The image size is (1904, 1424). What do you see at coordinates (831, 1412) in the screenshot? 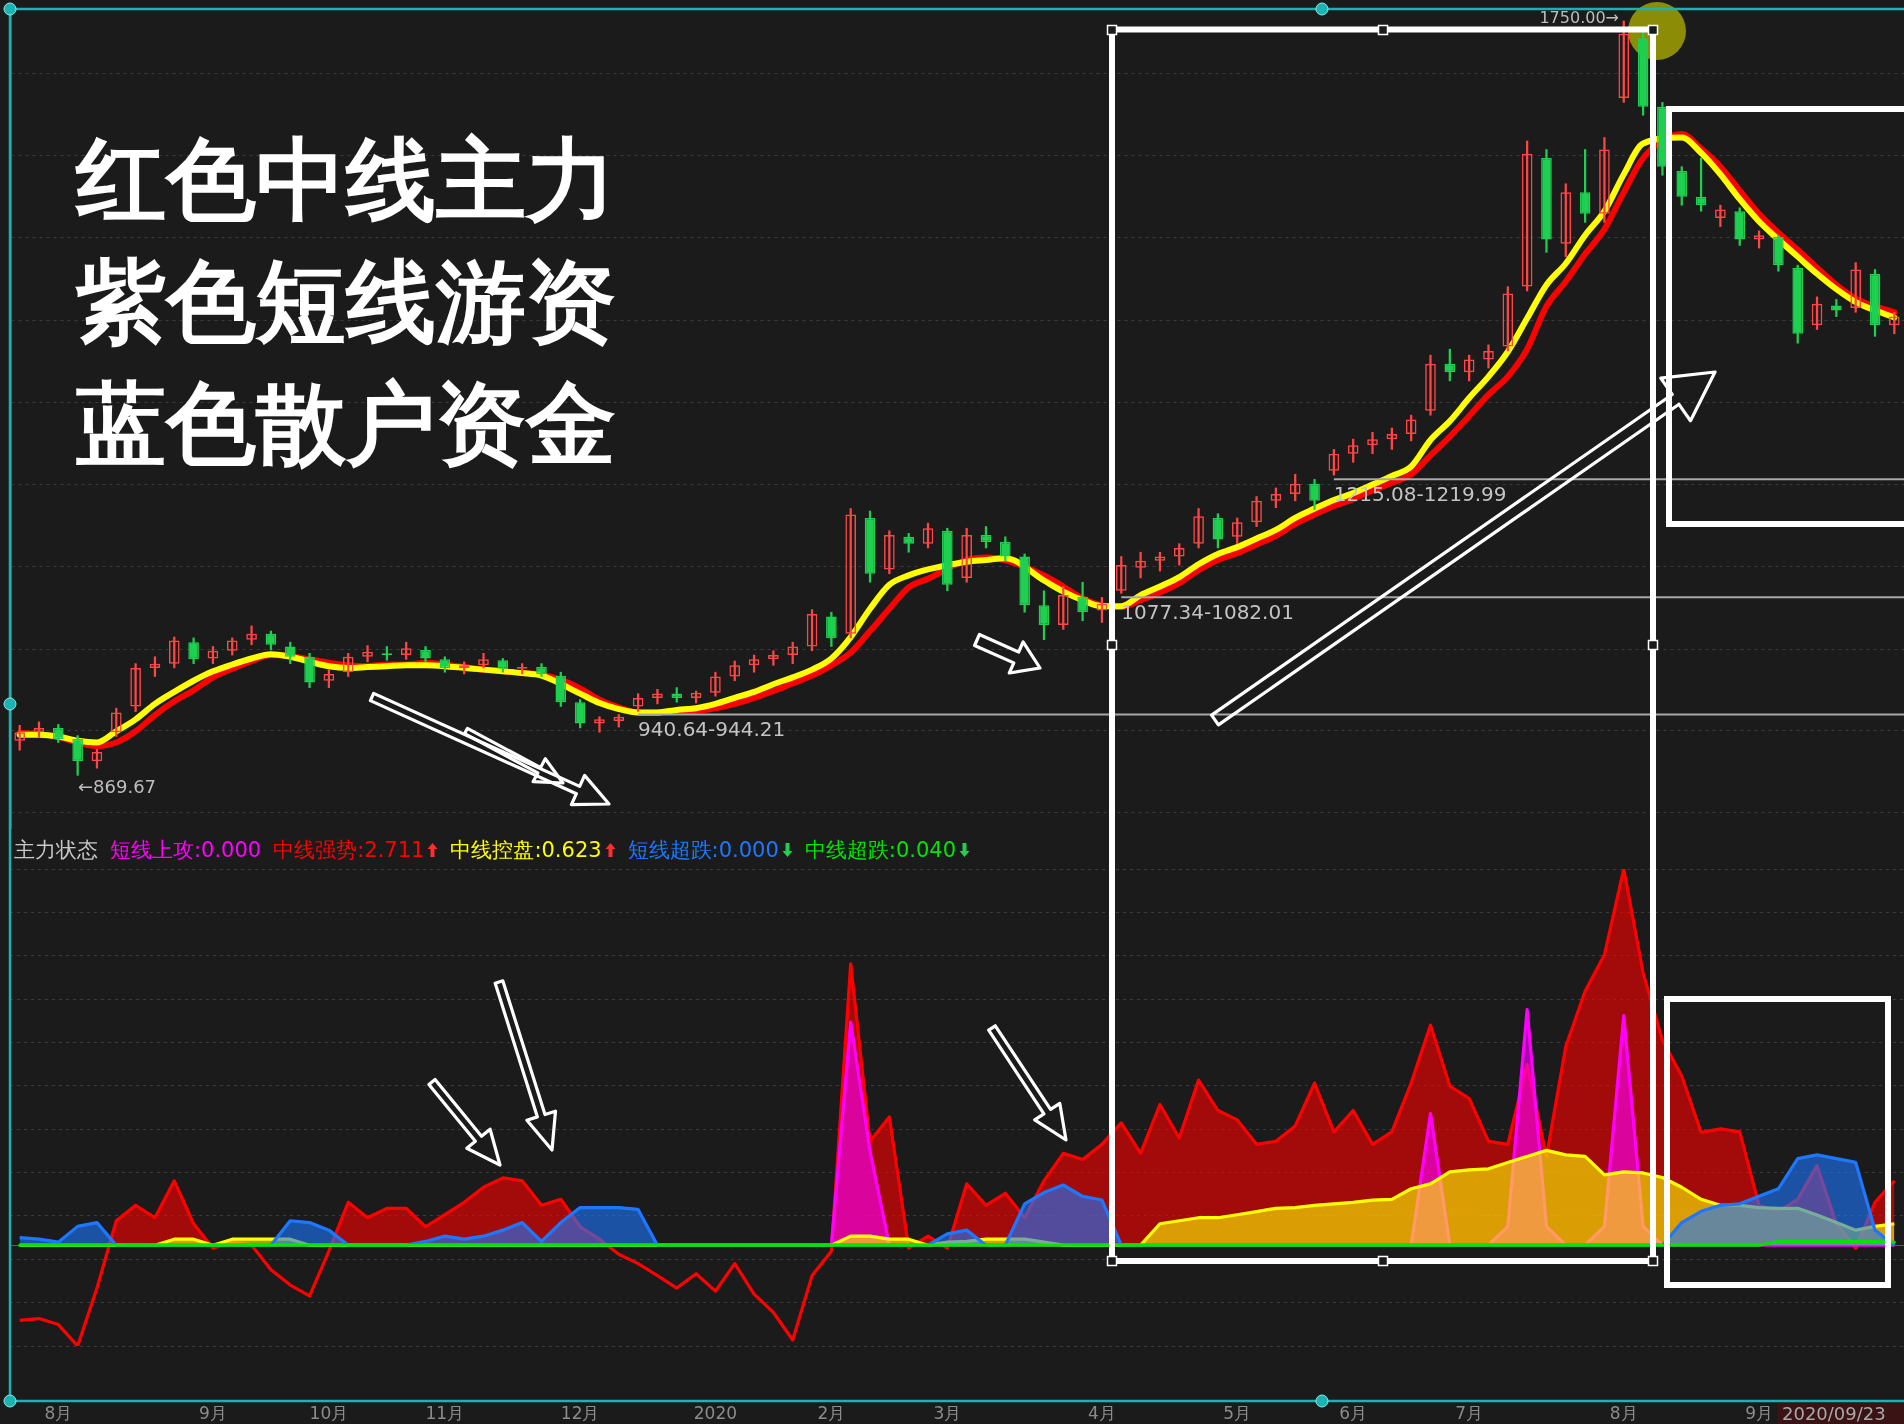
I see `x-tick-label: 2月` at bounding box center [831, 1412].